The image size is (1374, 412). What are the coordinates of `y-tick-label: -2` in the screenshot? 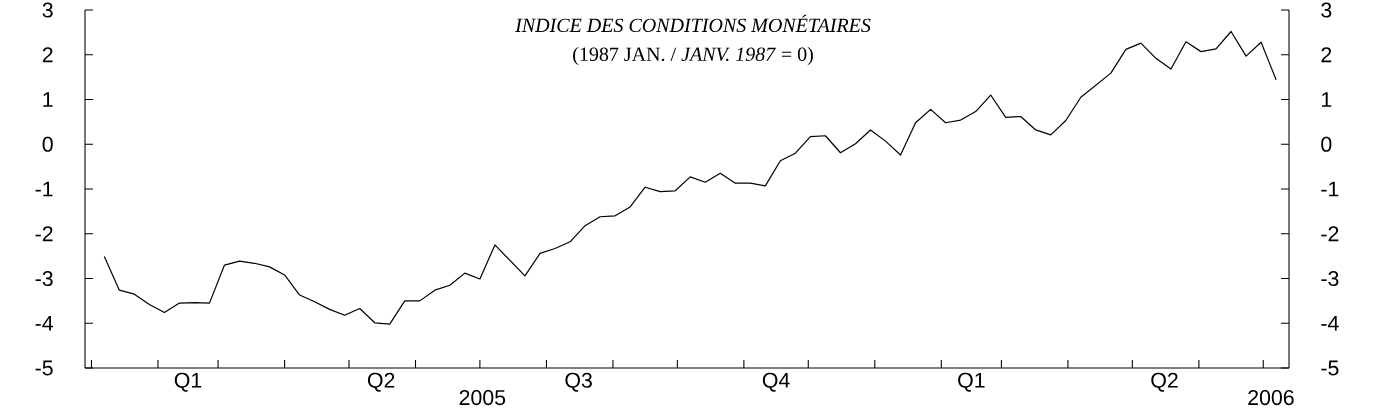 It's located at (44, 234).